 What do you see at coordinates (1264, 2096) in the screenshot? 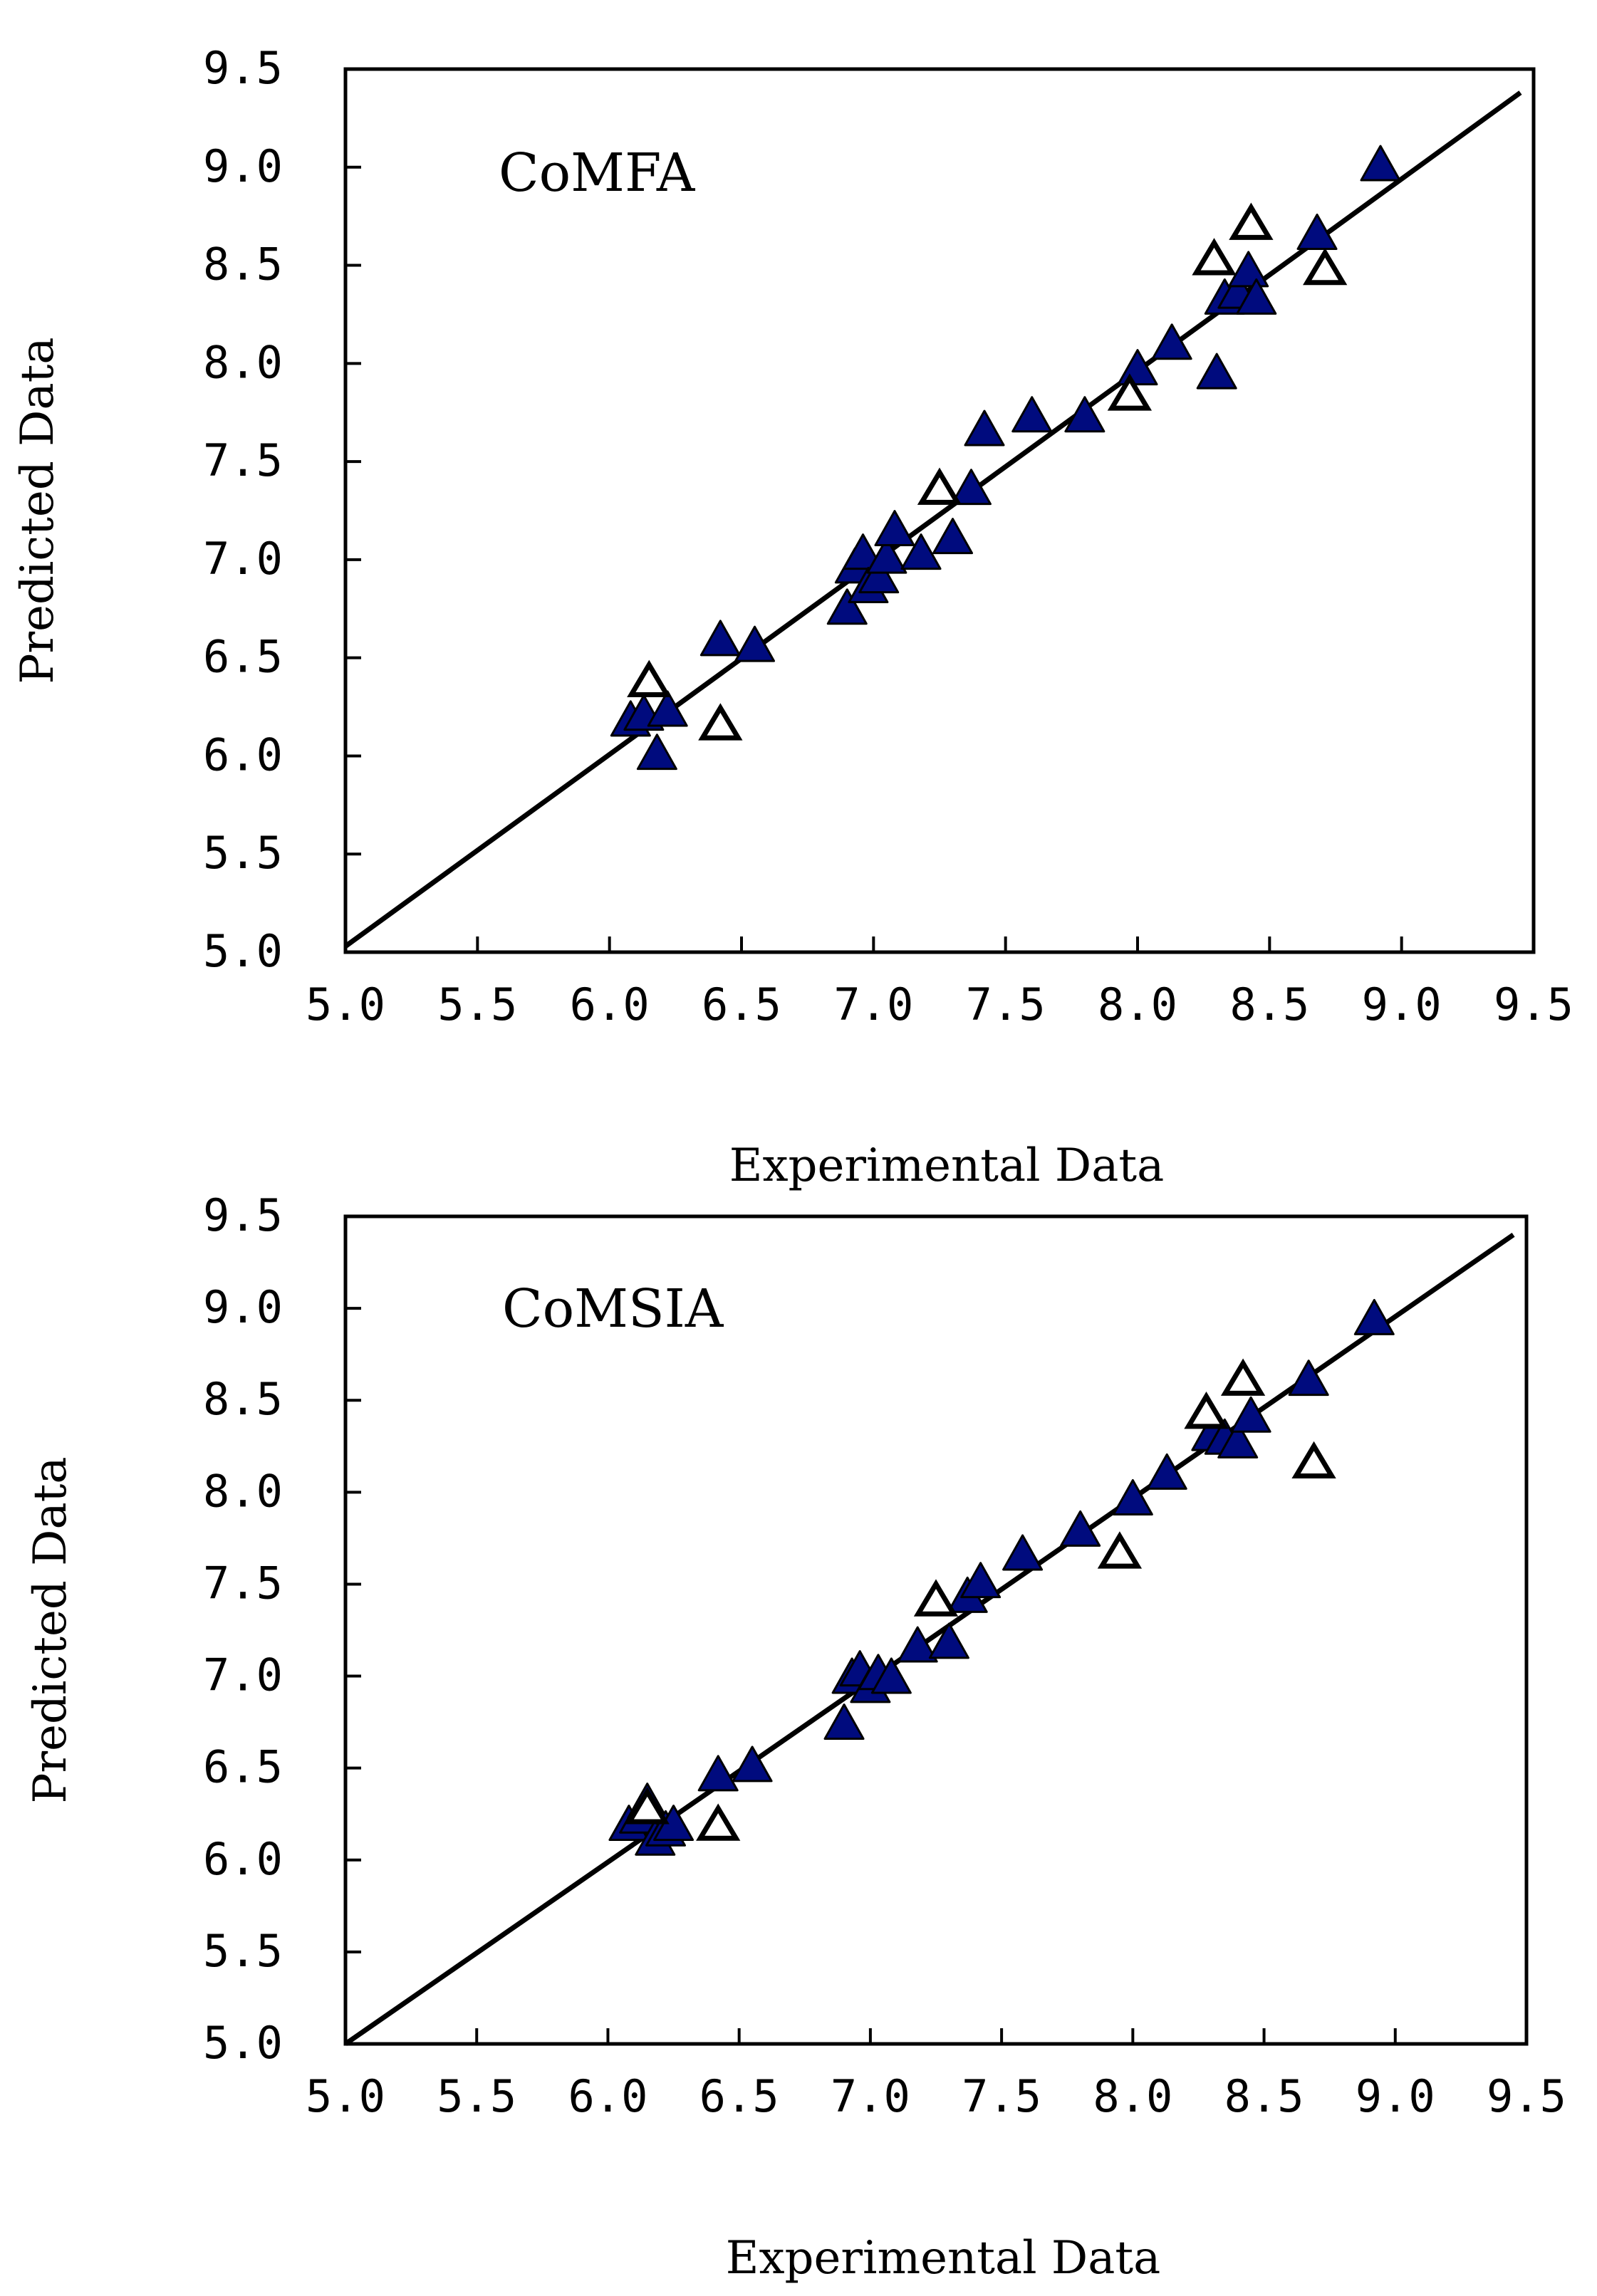
I see `x-tick-label: 8.5` at bounding box center [1264, 2096].